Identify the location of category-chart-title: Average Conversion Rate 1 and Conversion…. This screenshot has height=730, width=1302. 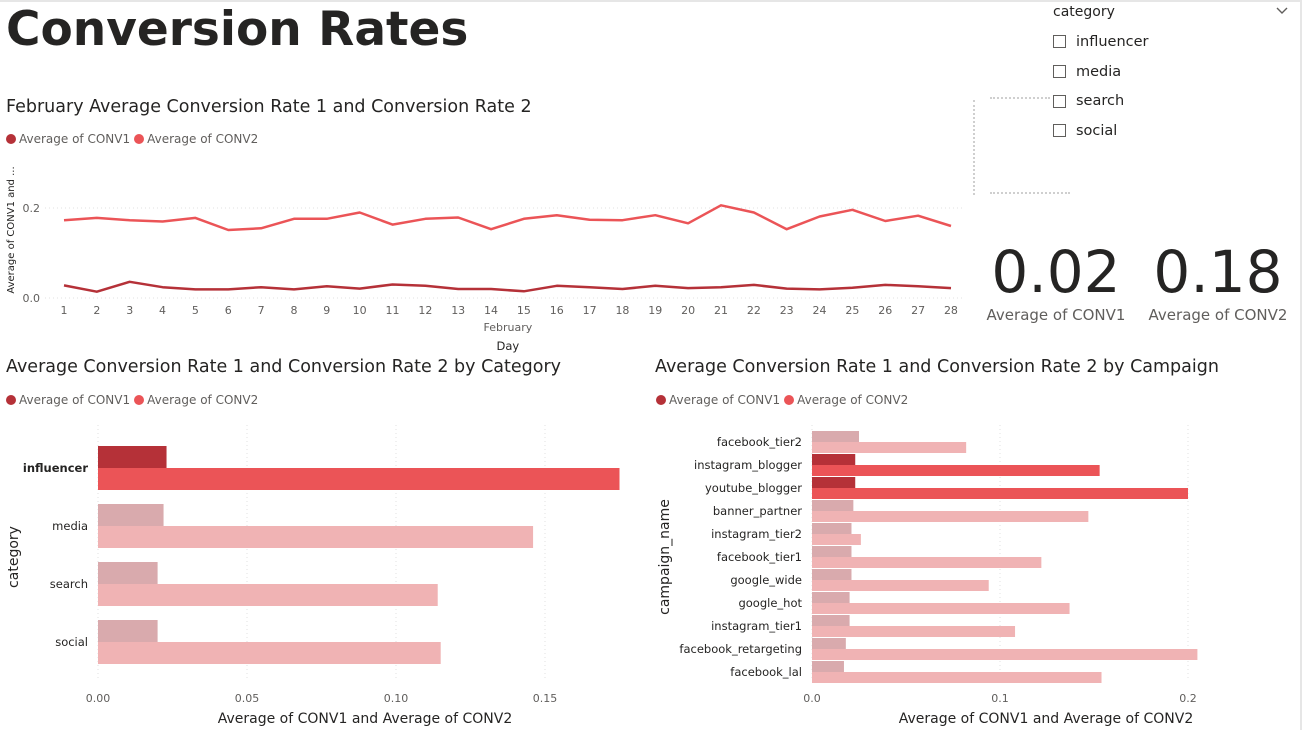
(284, 367).